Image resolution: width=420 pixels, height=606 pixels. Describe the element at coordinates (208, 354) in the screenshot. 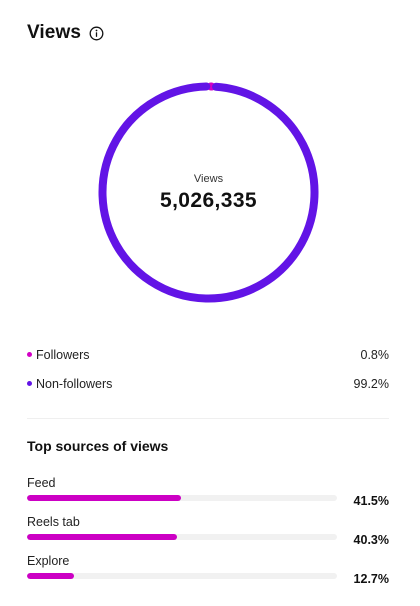

I see `audience-row-followers: Followers 0.8%` at that location.